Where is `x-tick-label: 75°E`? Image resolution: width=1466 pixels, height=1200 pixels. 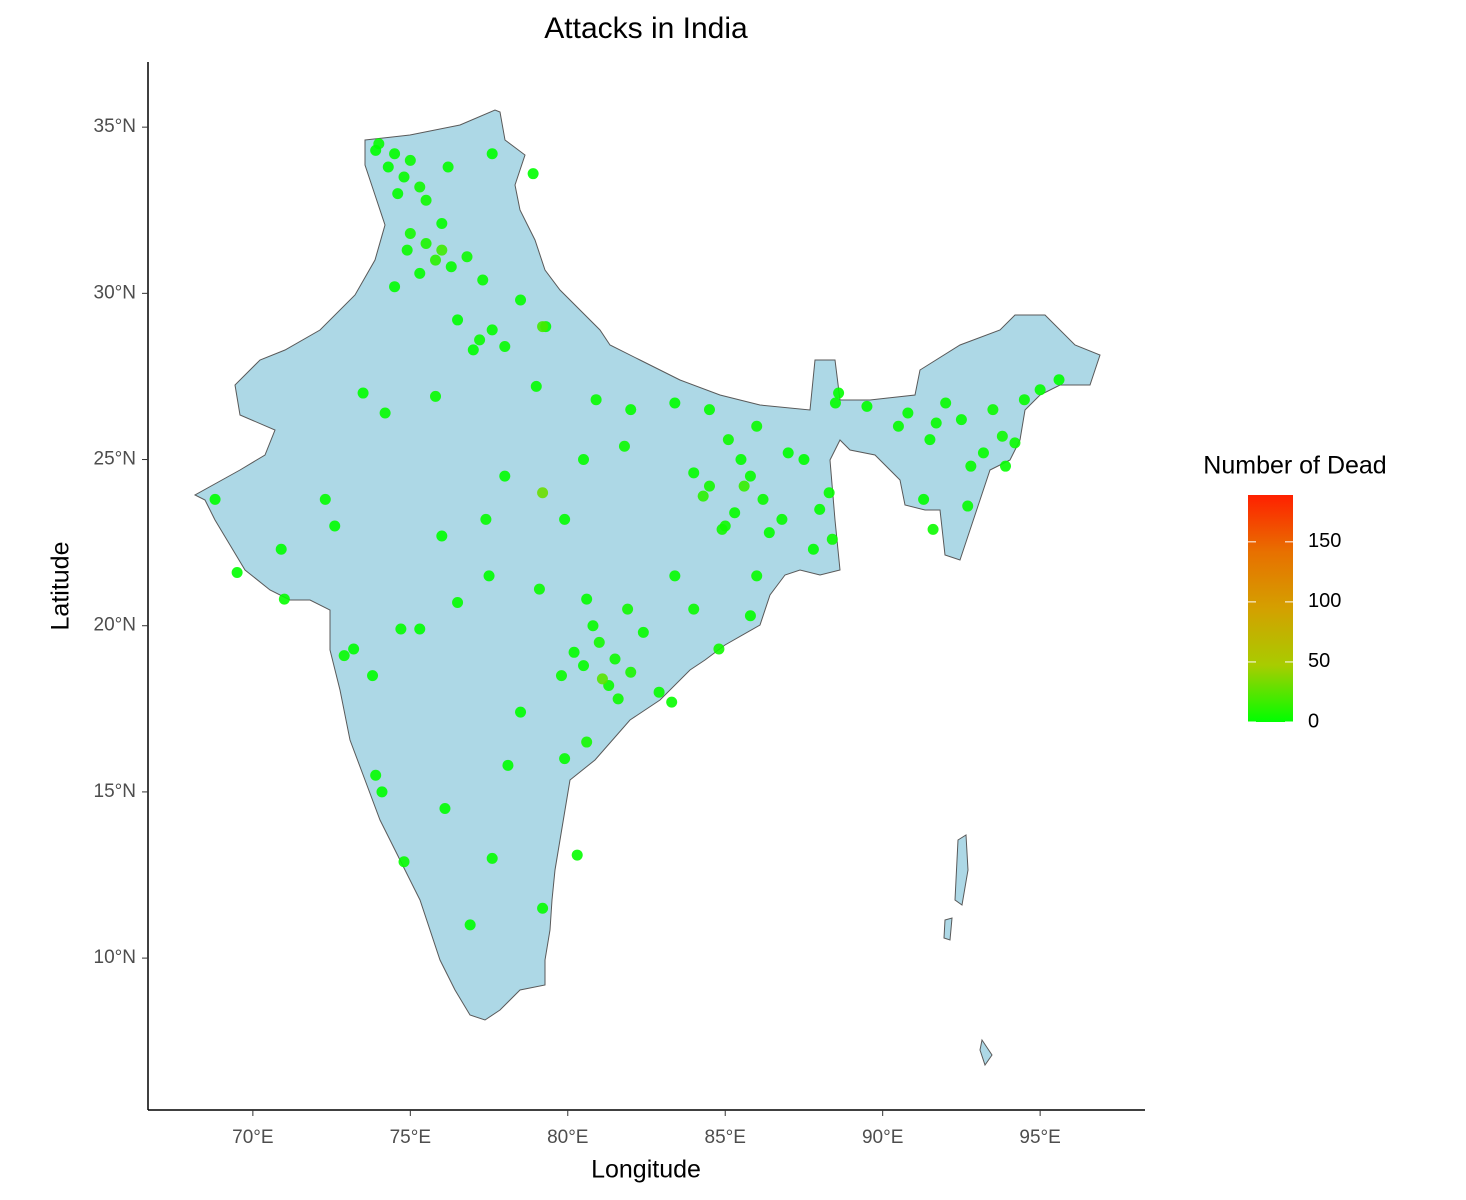 x-tick-label: 75°E is located at coordinates (410, 1137).